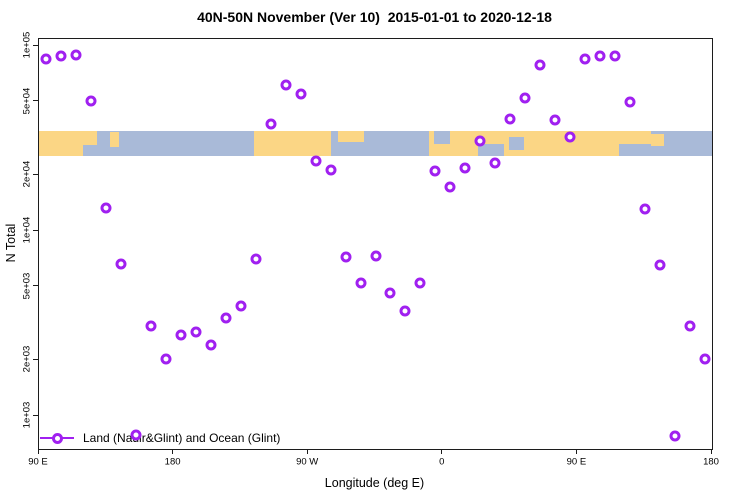  I want to click on y-tick-label: 2e+03, so click(27, 359).